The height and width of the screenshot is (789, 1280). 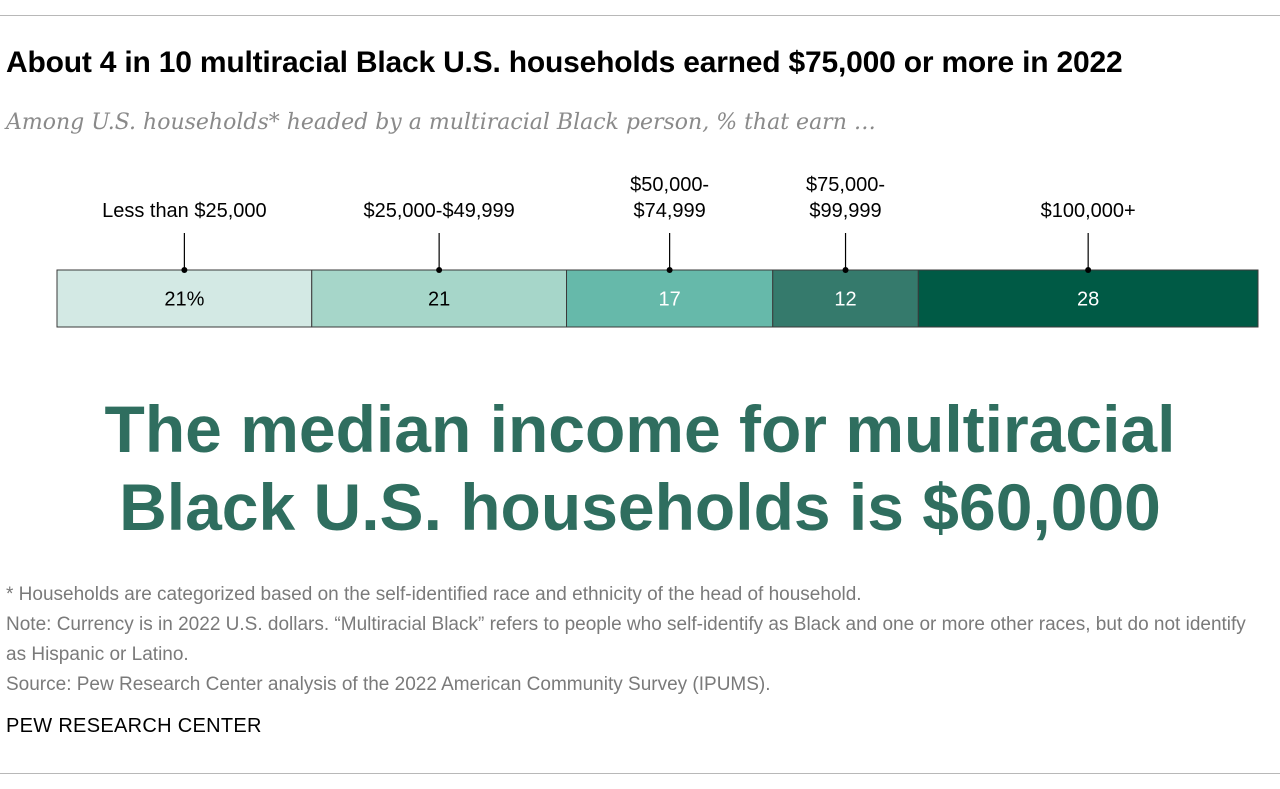 I want to click on segment-value-label: 28, so click(x=1088, y=300).